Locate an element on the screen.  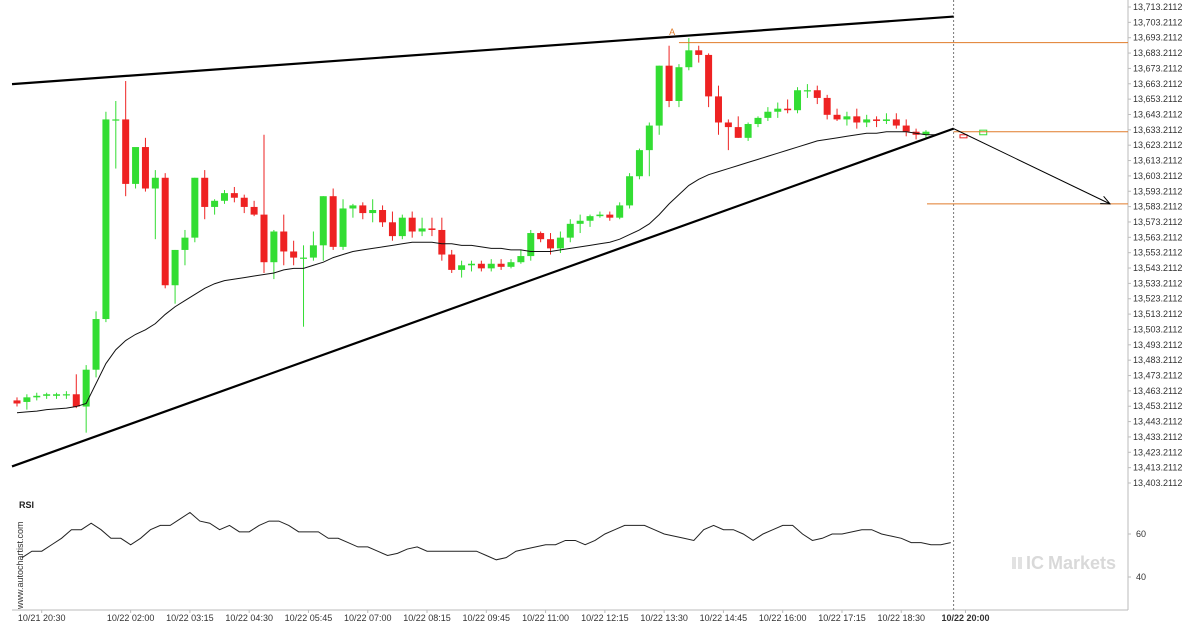
time-tick-label: 10/22 17:15 is located at coordinates (842, 618).